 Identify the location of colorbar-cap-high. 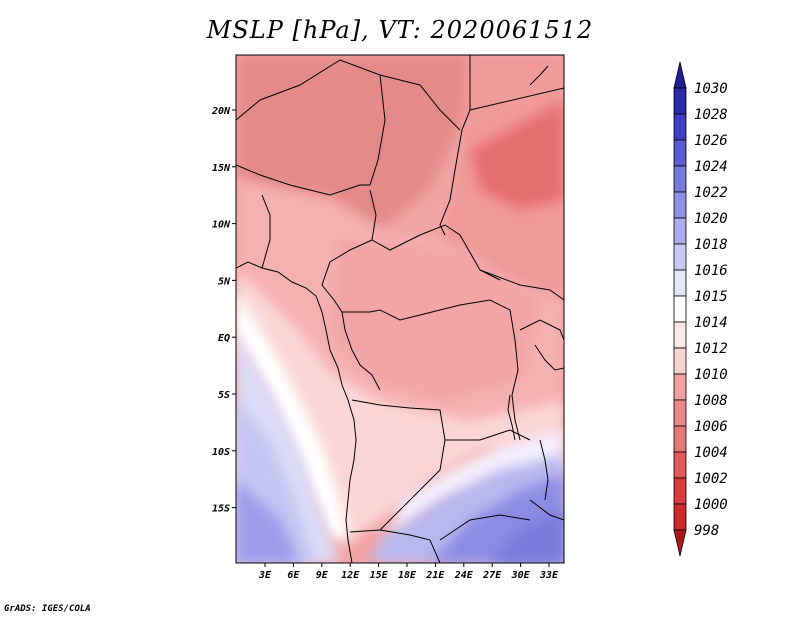
(680, 75).